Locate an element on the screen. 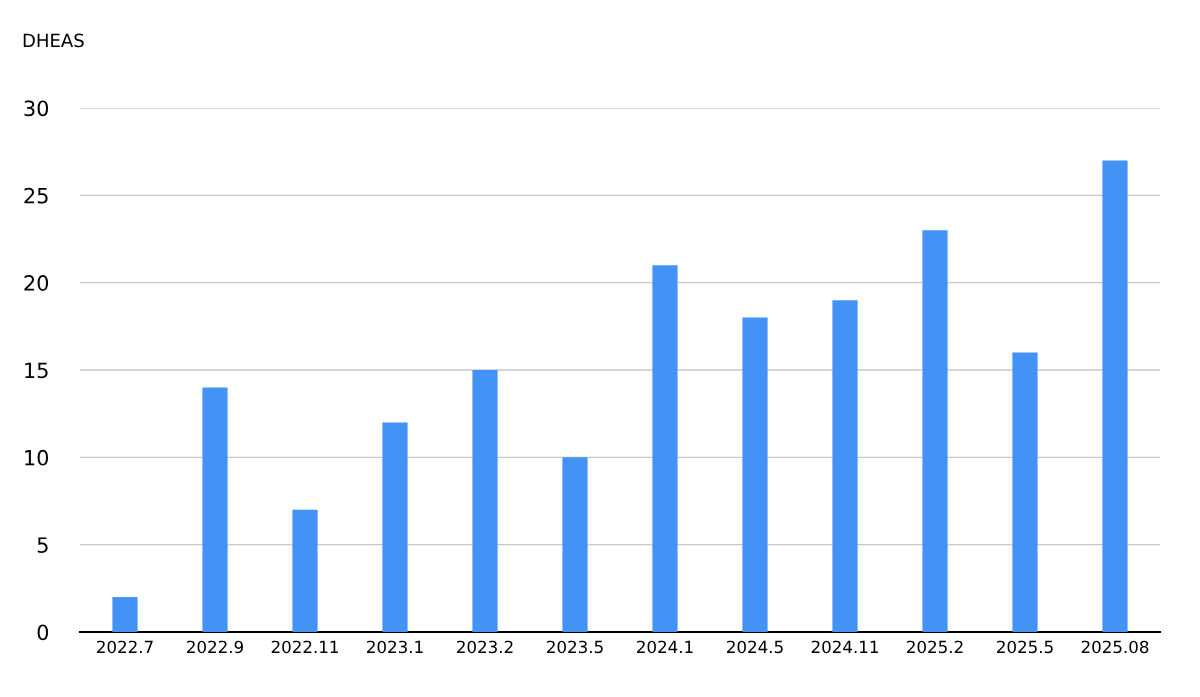  y-tick-label: 25 is located at coordinates (36, 195).